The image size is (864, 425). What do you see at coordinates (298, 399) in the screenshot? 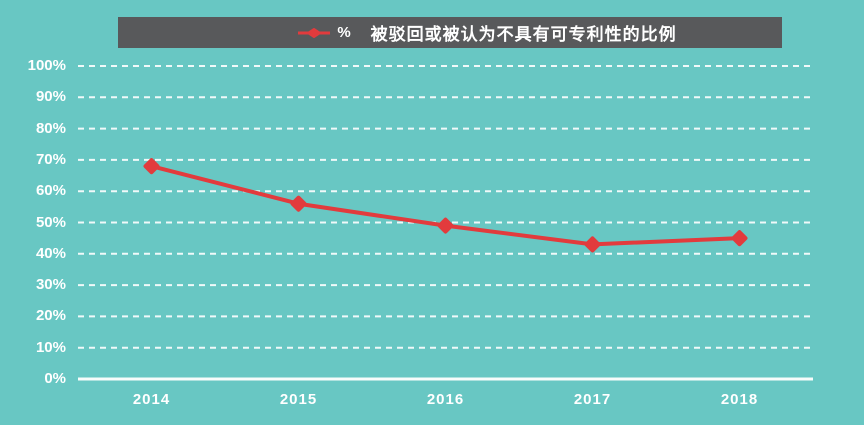
I see `x-tick-label: 2015` at bounding box center [298, 399].